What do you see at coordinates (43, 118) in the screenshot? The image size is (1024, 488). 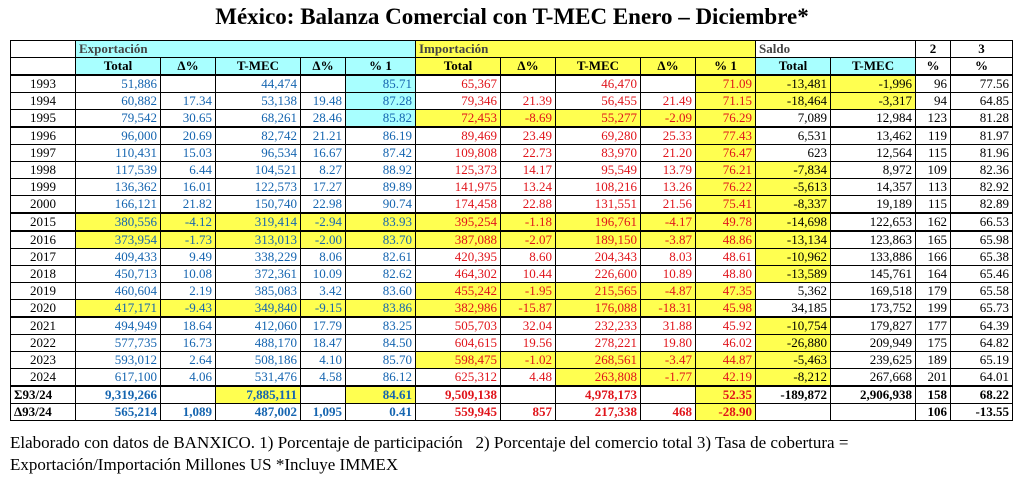 I see `row-label: 1995` at bounding box center [43, 118].